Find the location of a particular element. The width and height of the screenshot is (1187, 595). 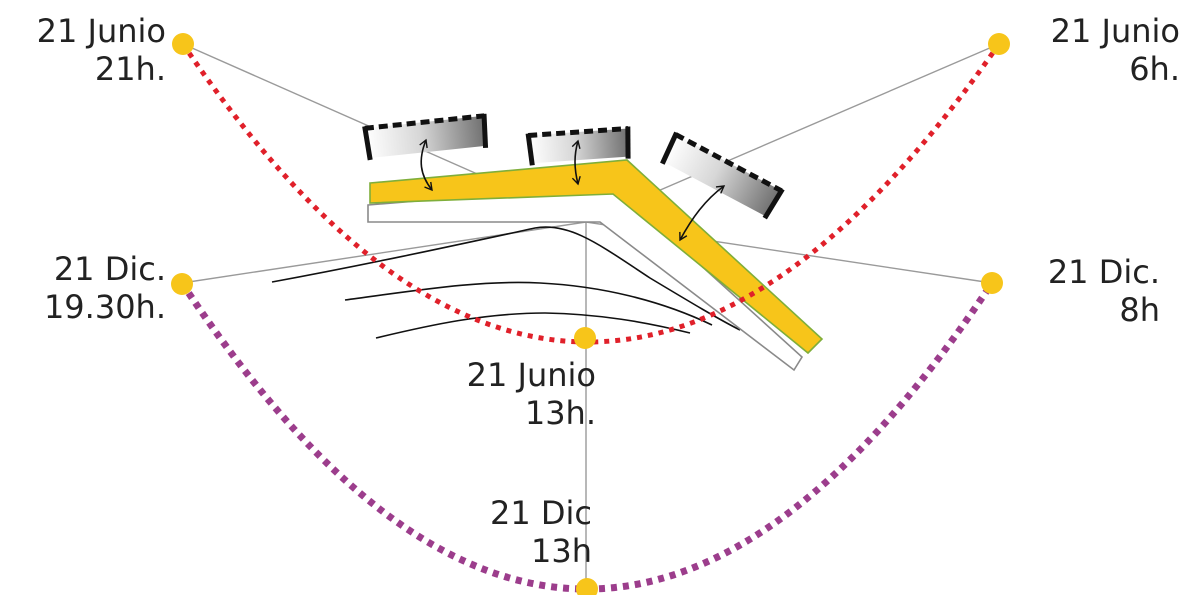

label-time: 13h. is located at coordinates (560, 413).